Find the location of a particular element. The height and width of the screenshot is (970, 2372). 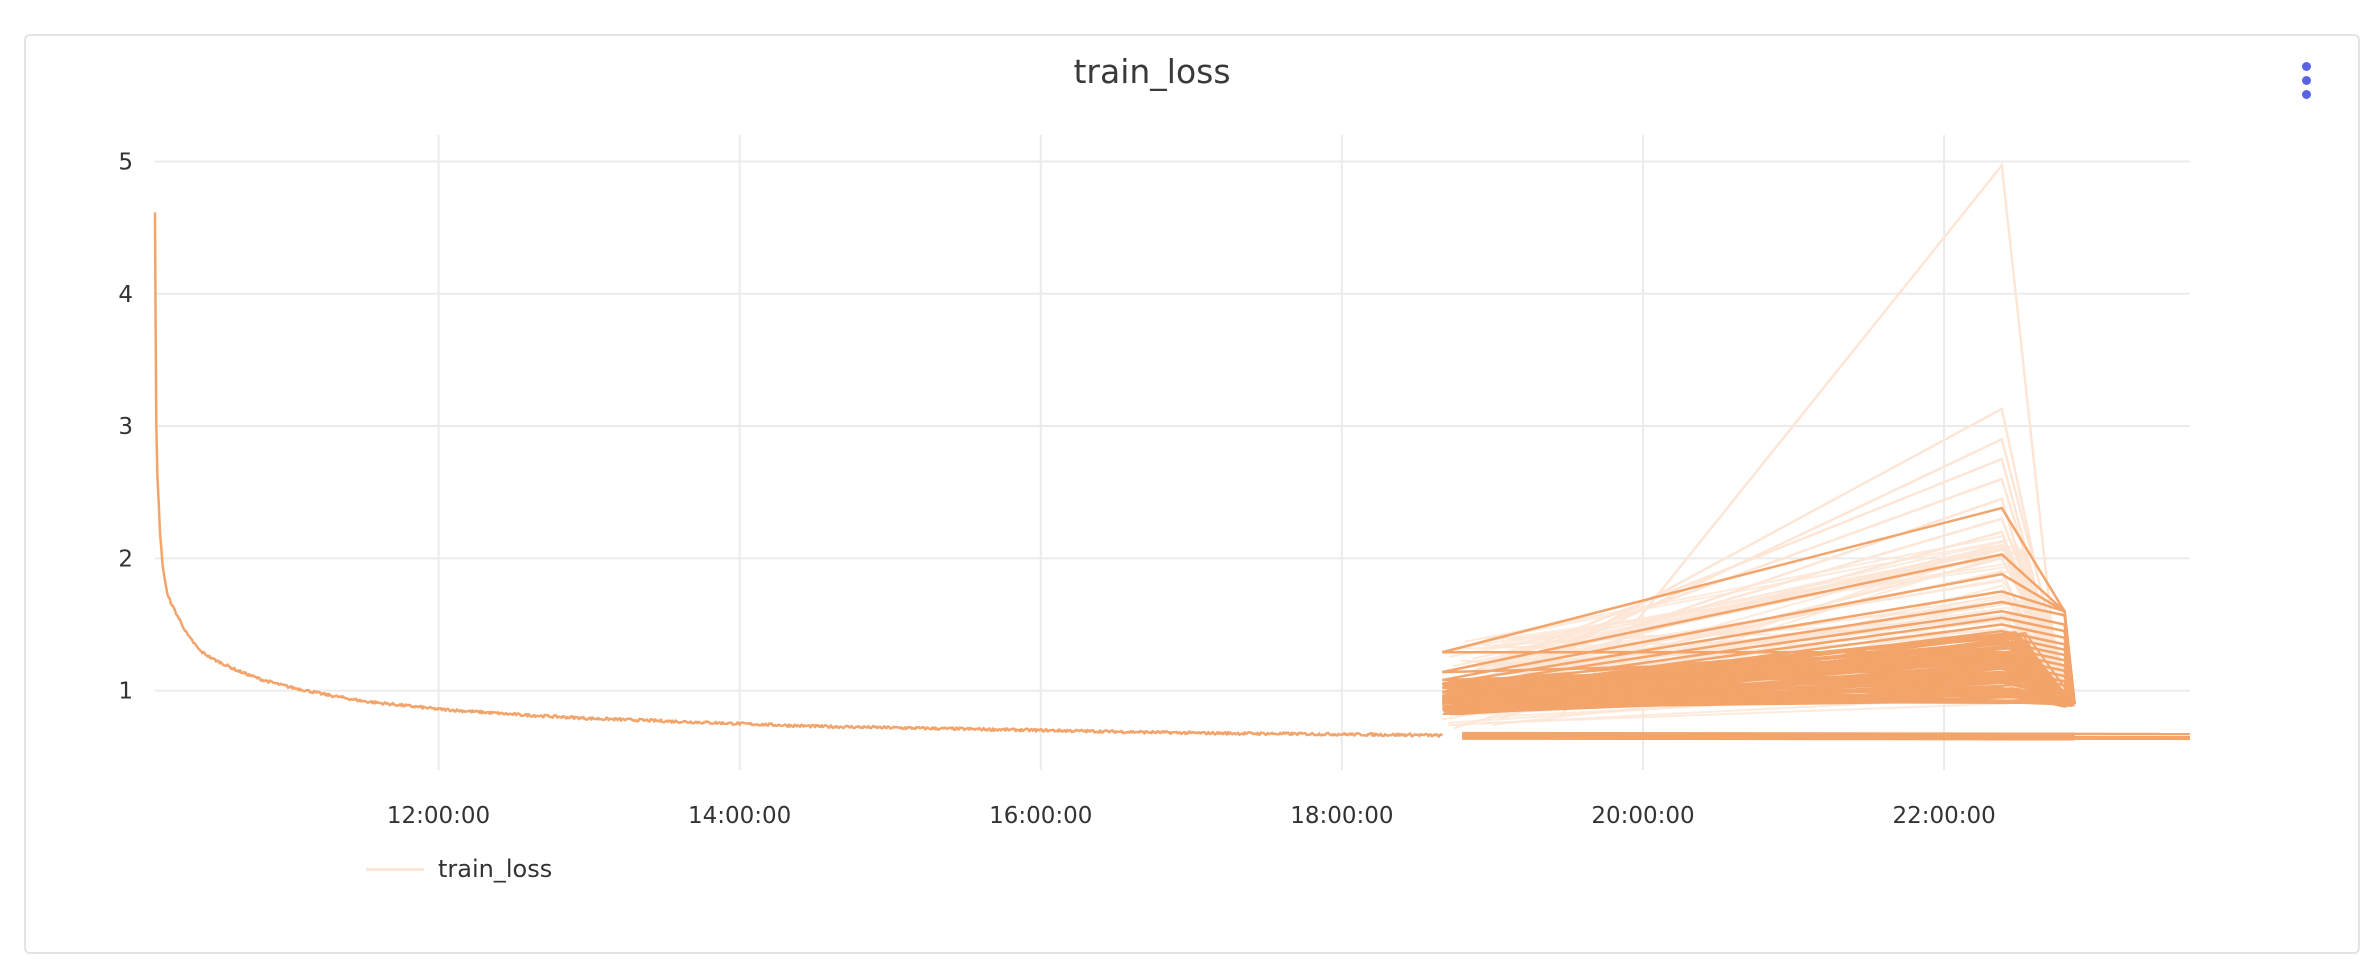

x-tick-label: 18:00:00 is located at coordinates (1341, 816).